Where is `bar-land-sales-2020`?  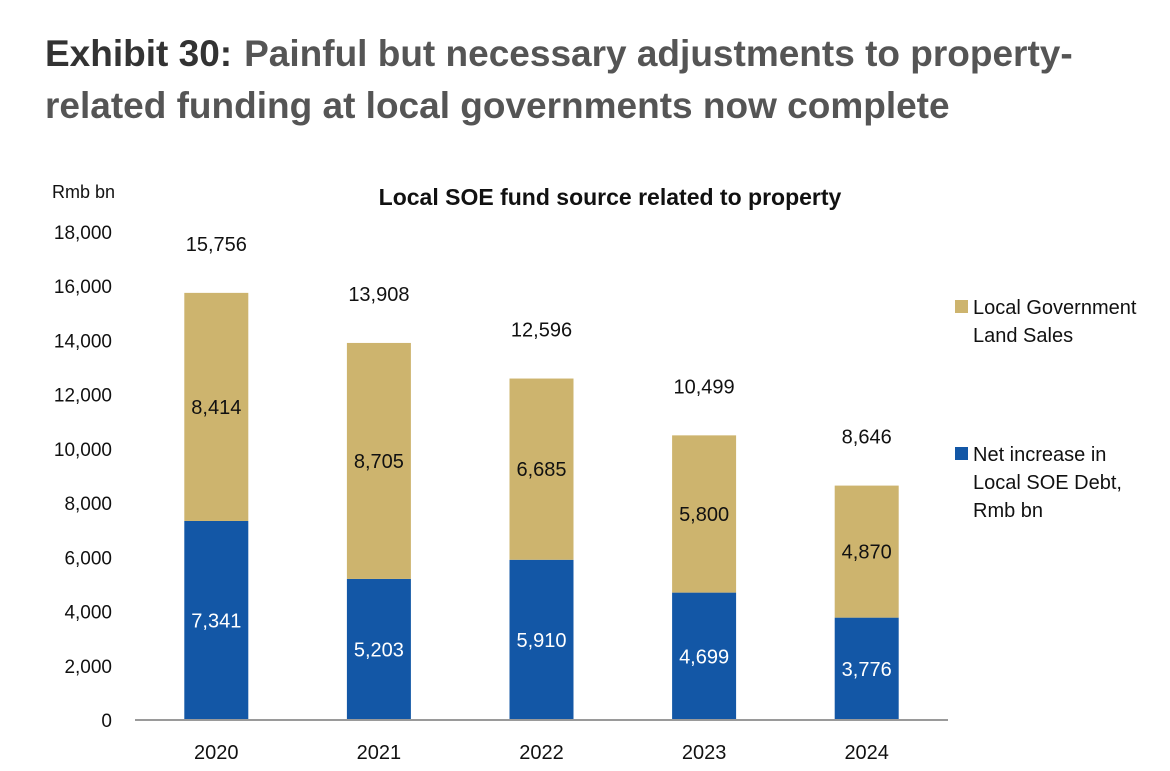 bar-land-sales-2020 is located at coordinates (216, 406).